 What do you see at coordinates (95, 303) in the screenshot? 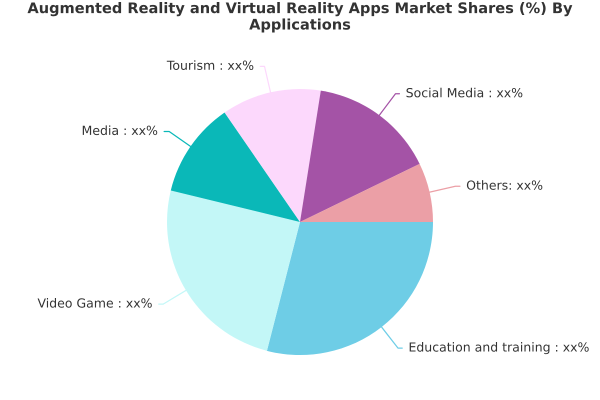
I see `slice-label: Video Game : xx%` at bounding box center [95, 303].